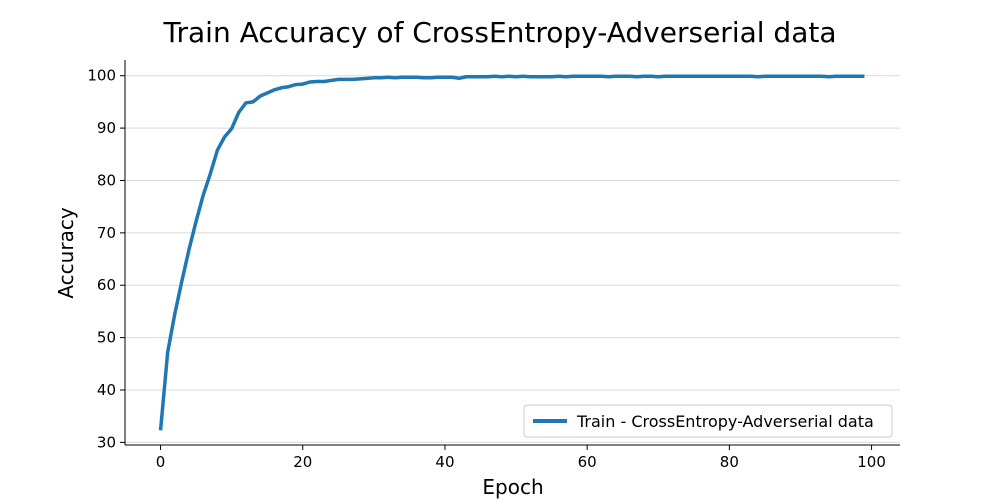  What do you see at coordinates (871, 462) in the screenshot?
I see `x-tick-label: 100` at bounding box center [871, 462].